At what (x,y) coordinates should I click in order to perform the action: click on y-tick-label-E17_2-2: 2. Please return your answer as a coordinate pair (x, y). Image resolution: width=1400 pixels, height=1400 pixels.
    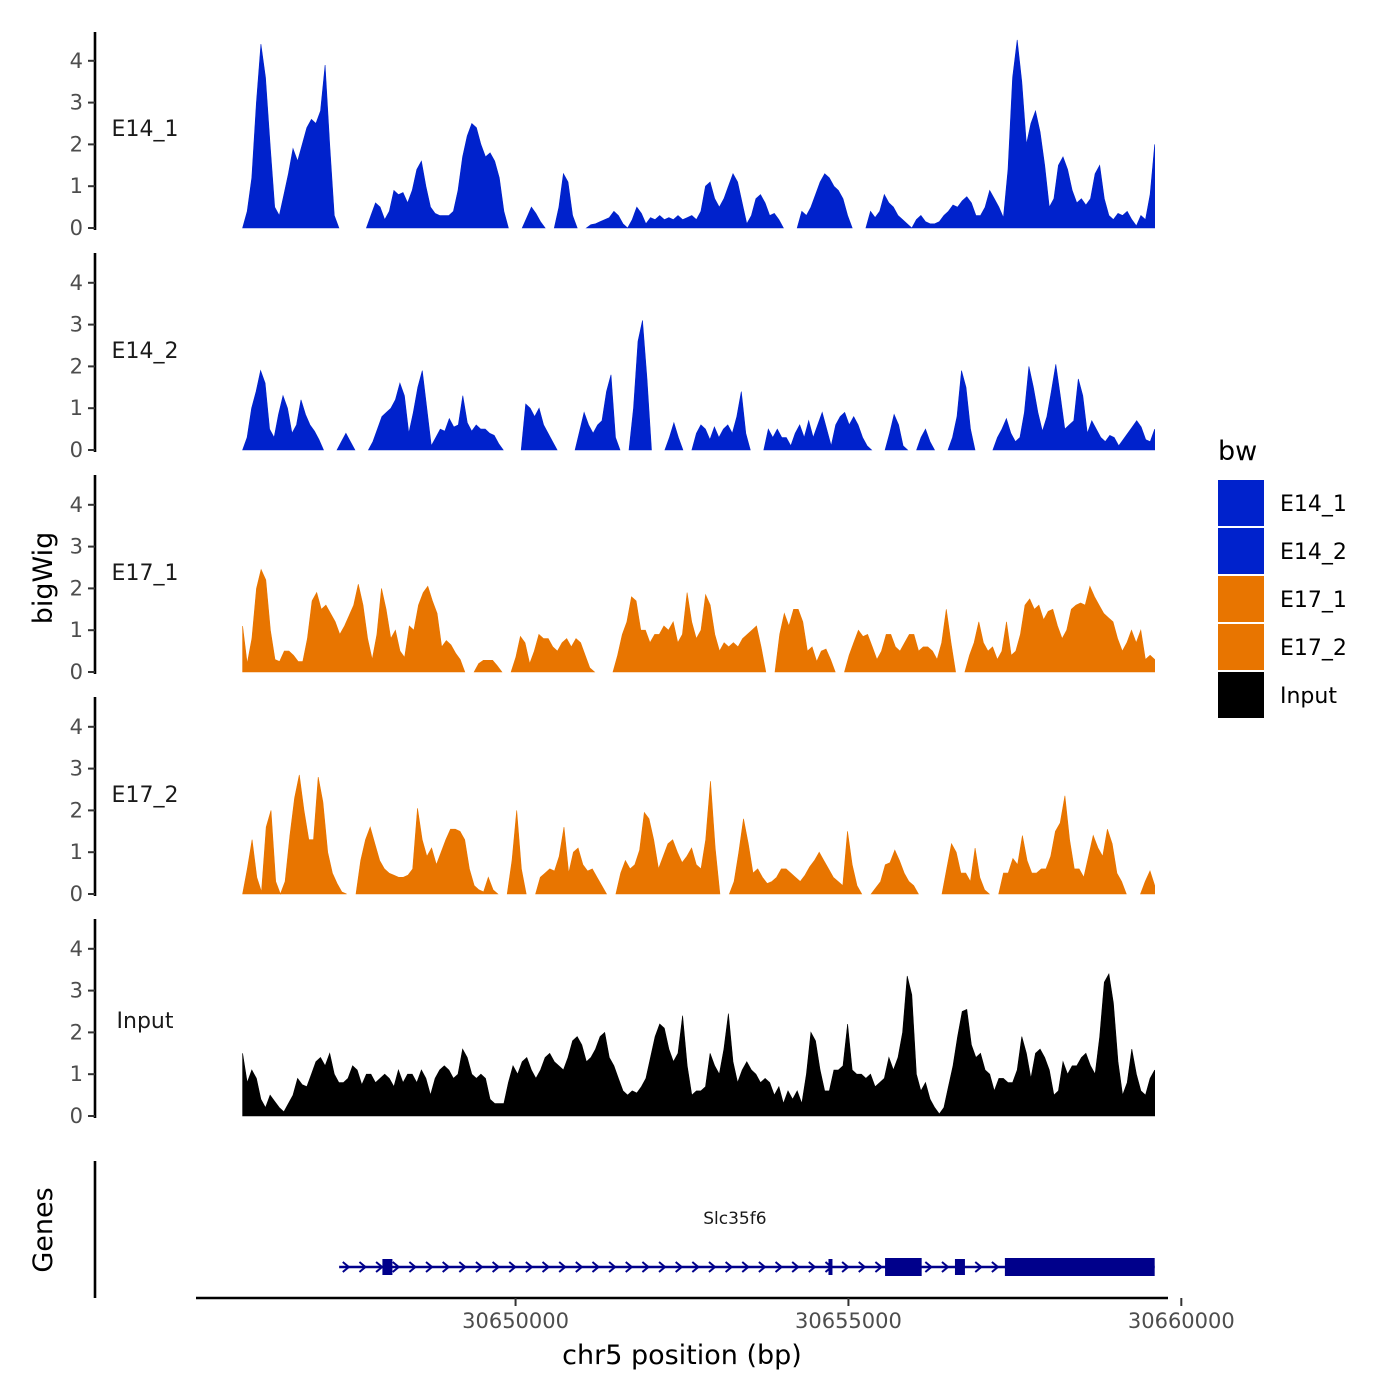
    Looking at the image, I should click on (76, 810).